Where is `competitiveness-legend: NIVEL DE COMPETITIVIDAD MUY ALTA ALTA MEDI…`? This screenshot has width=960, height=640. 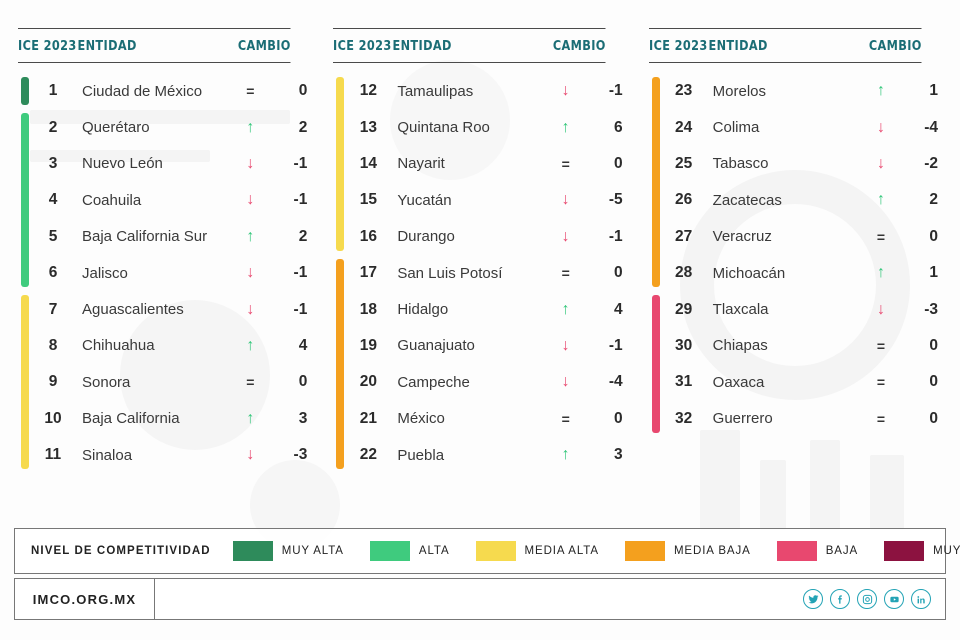
competitiveness-legend: NIVEL DE COMPETITIVIDAD MUY ALTA ALTA MEDI… is located at coordinates (487, 551).